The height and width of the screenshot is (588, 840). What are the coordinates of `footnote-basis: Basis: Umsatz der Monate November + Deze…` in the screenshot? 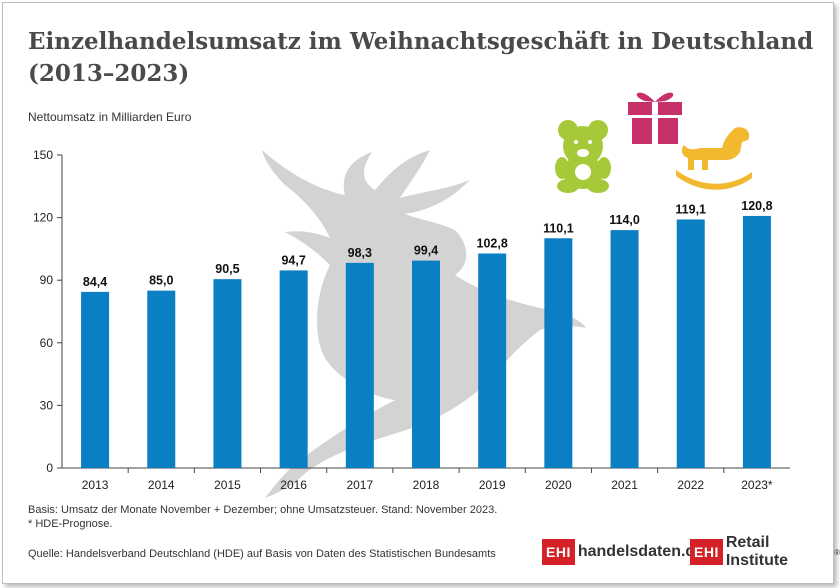 It's located at (263, 510).